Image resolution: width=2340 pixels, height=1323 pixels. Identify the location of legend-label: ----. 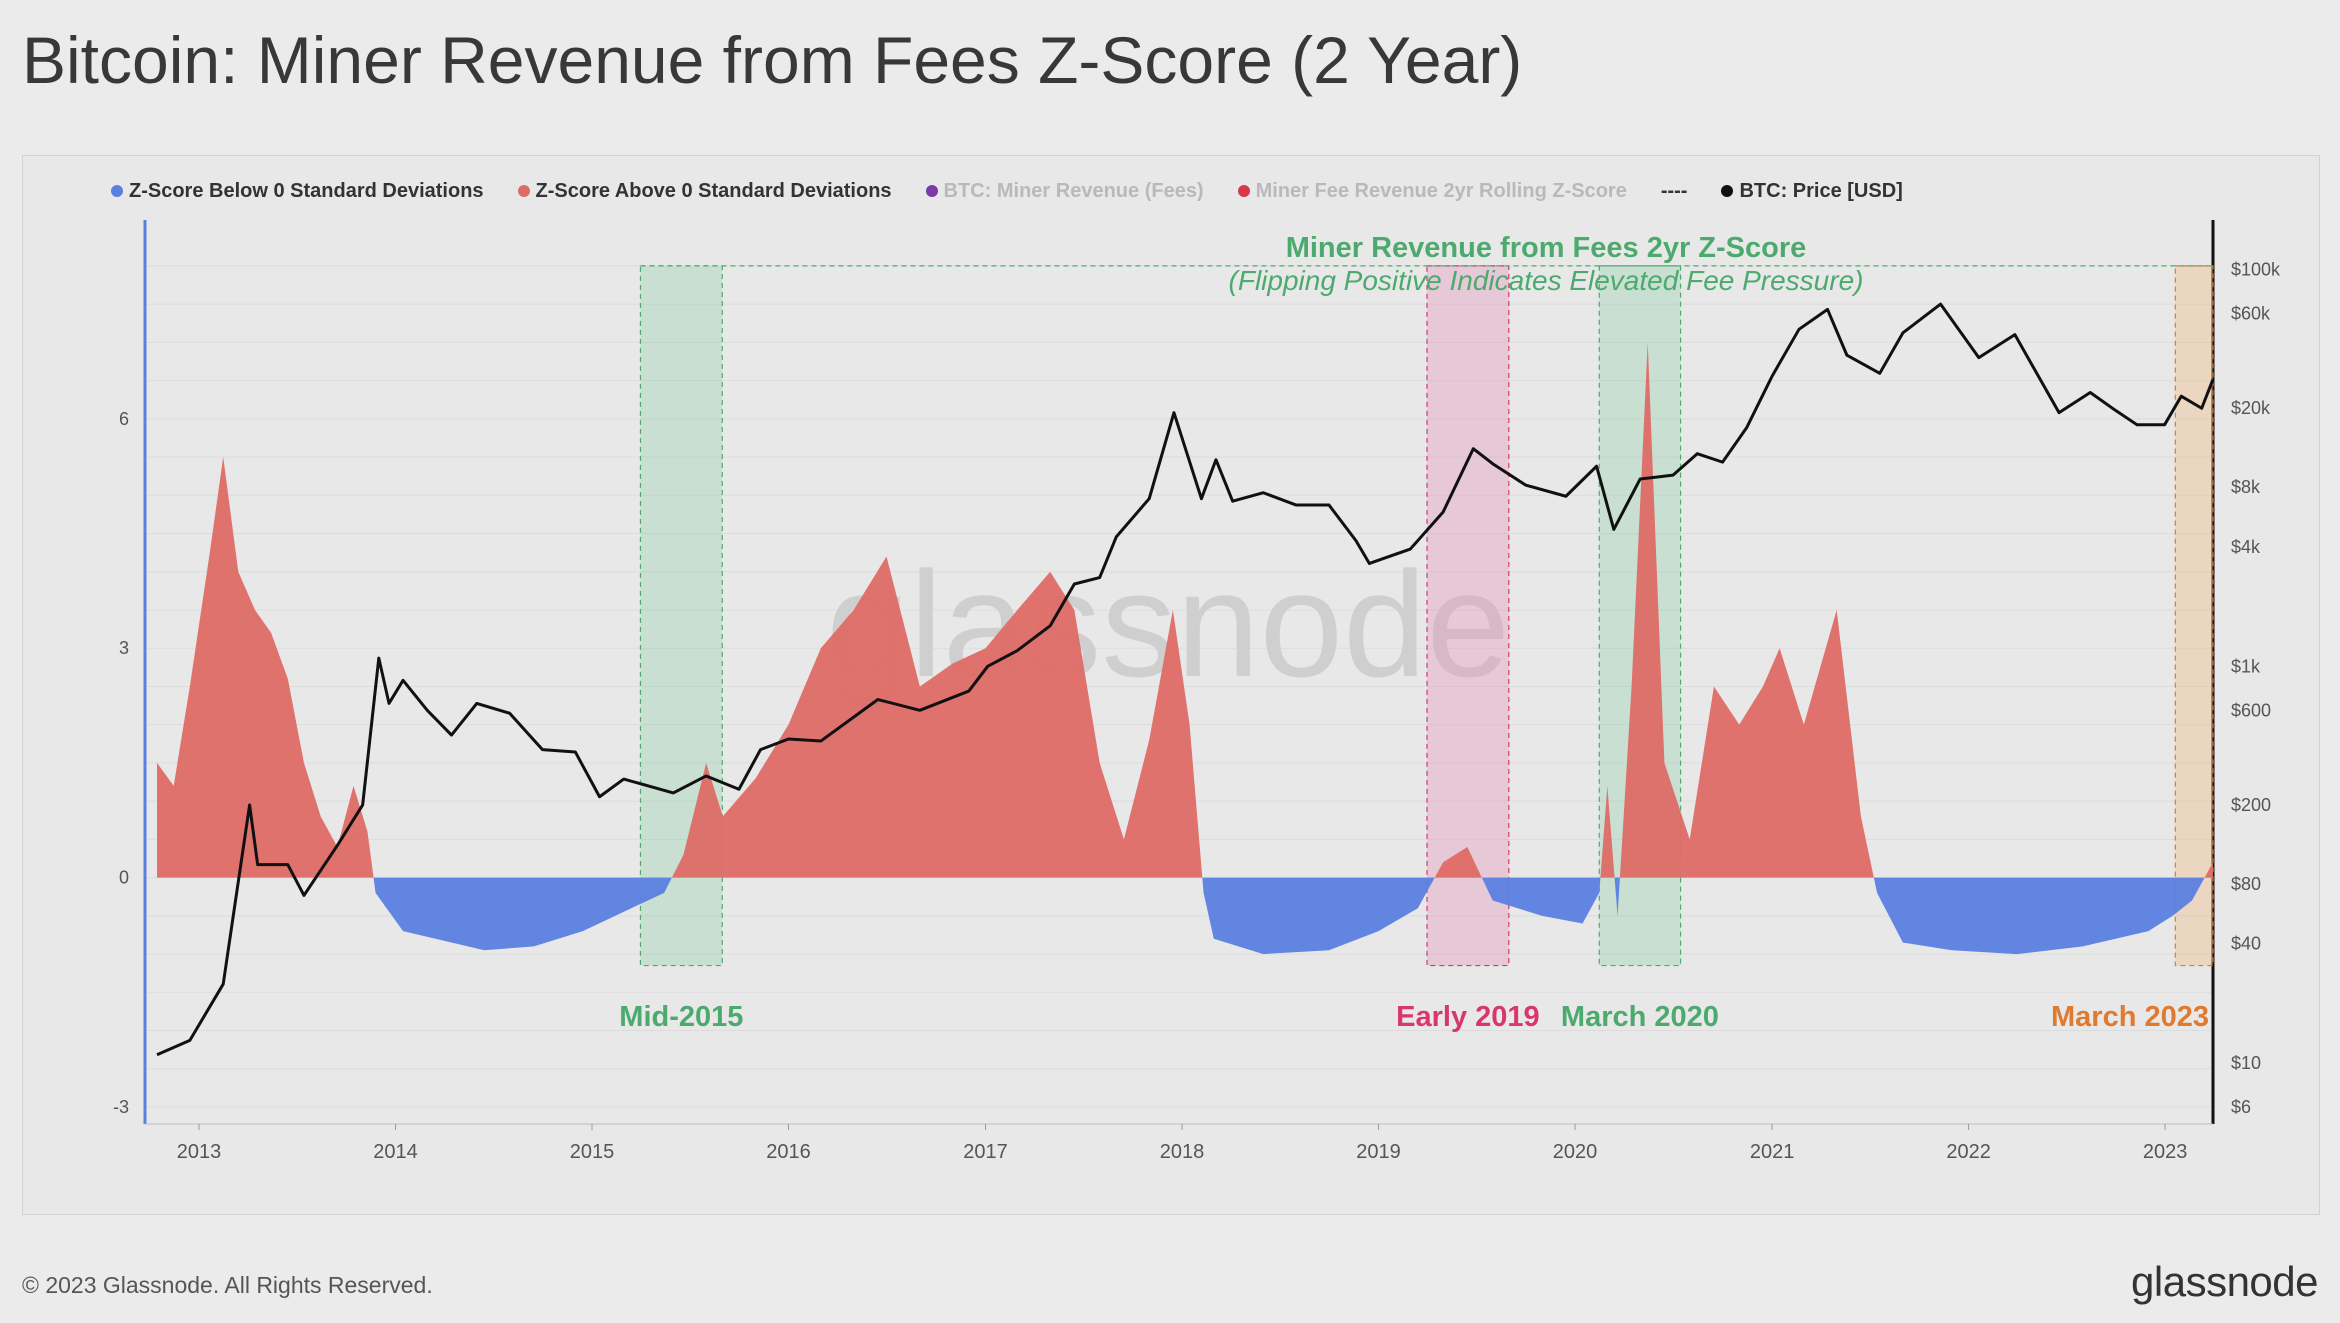
(1674, 190).